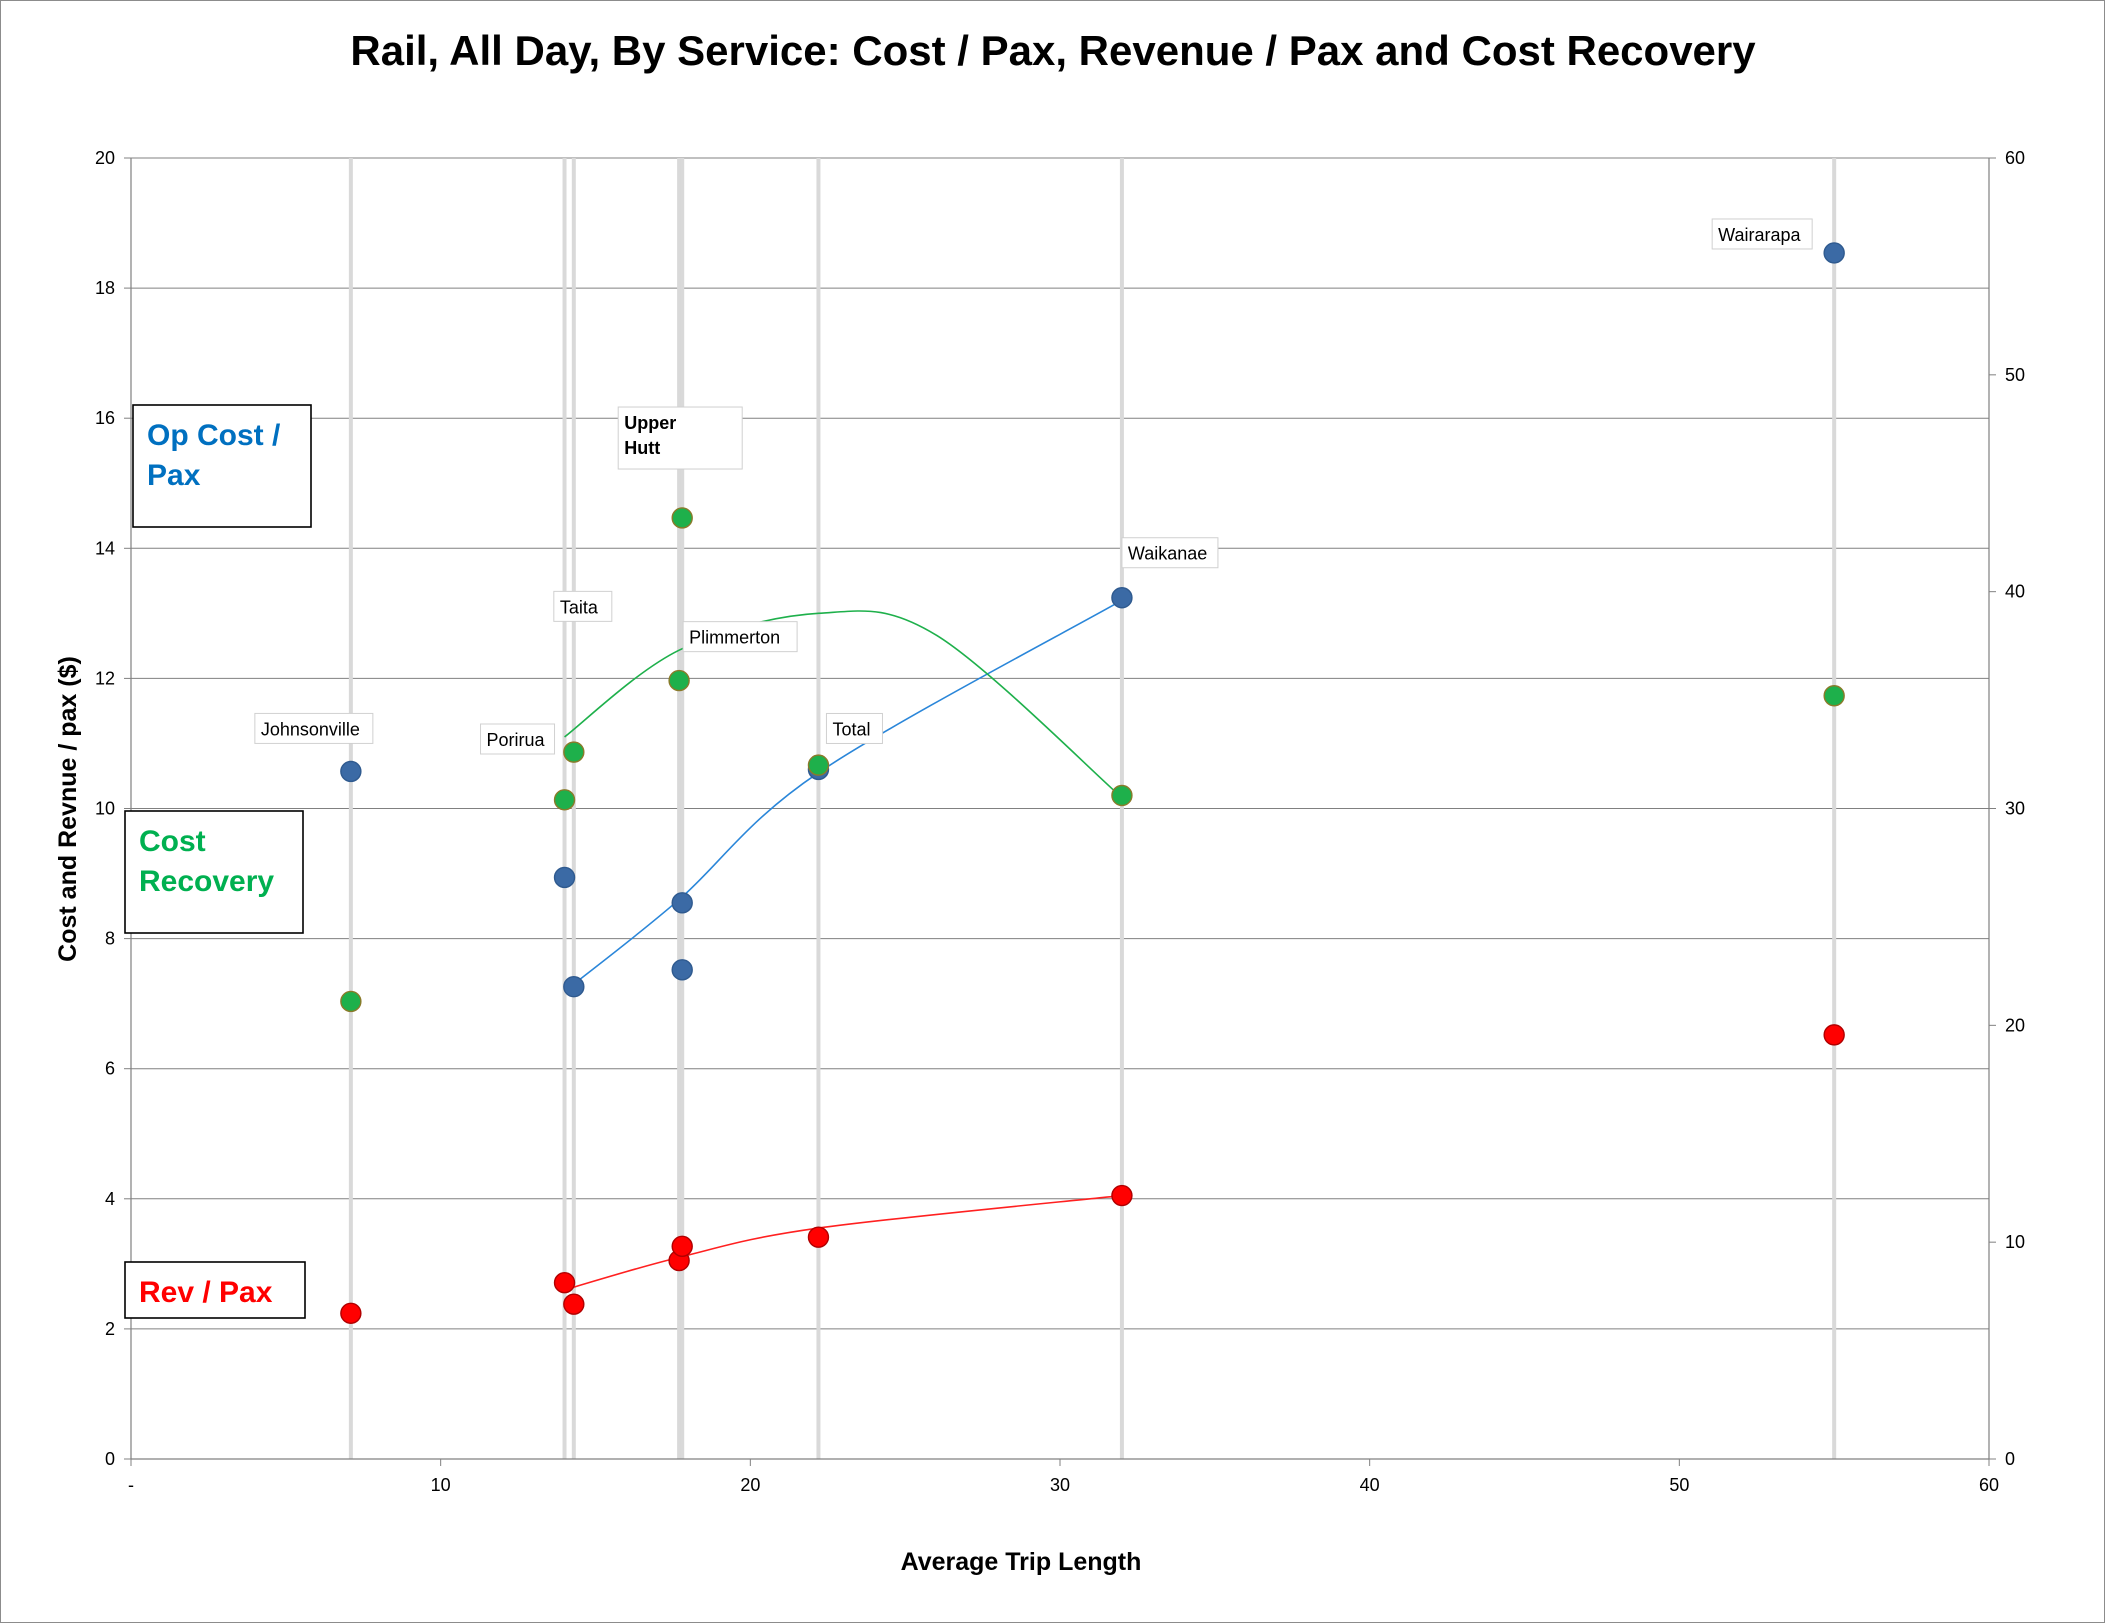  Describe the element at coordinates (105, 548) in the screenshot. I see `y-tick-label: 14` at that location.